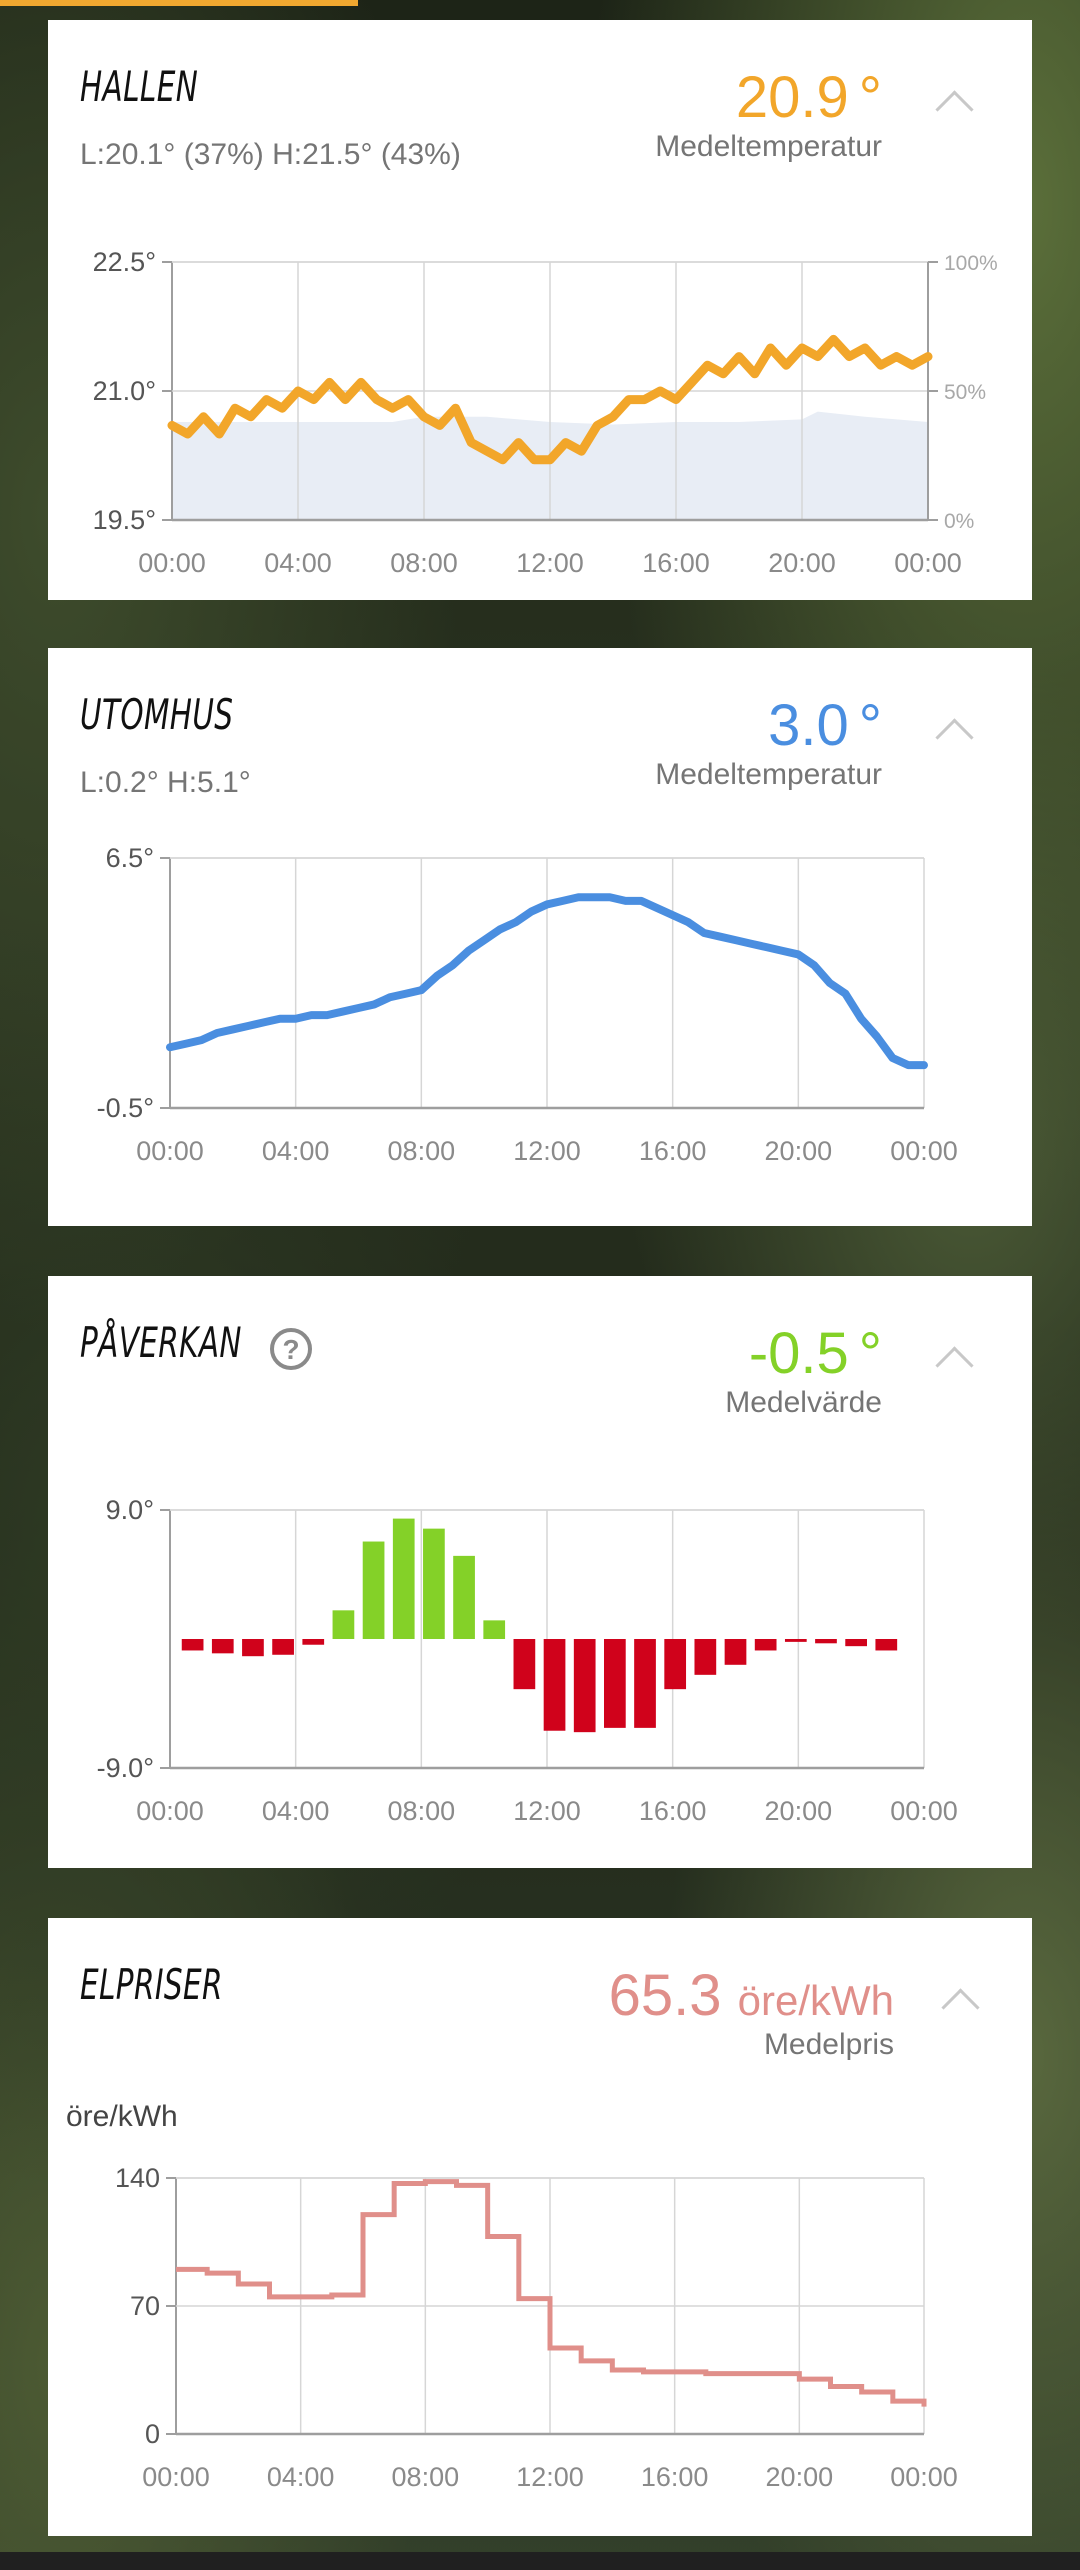 The height and width of the screenshot is (2570, 1080). I want to click on card-title: ELPRISER, so click(151, 1984).